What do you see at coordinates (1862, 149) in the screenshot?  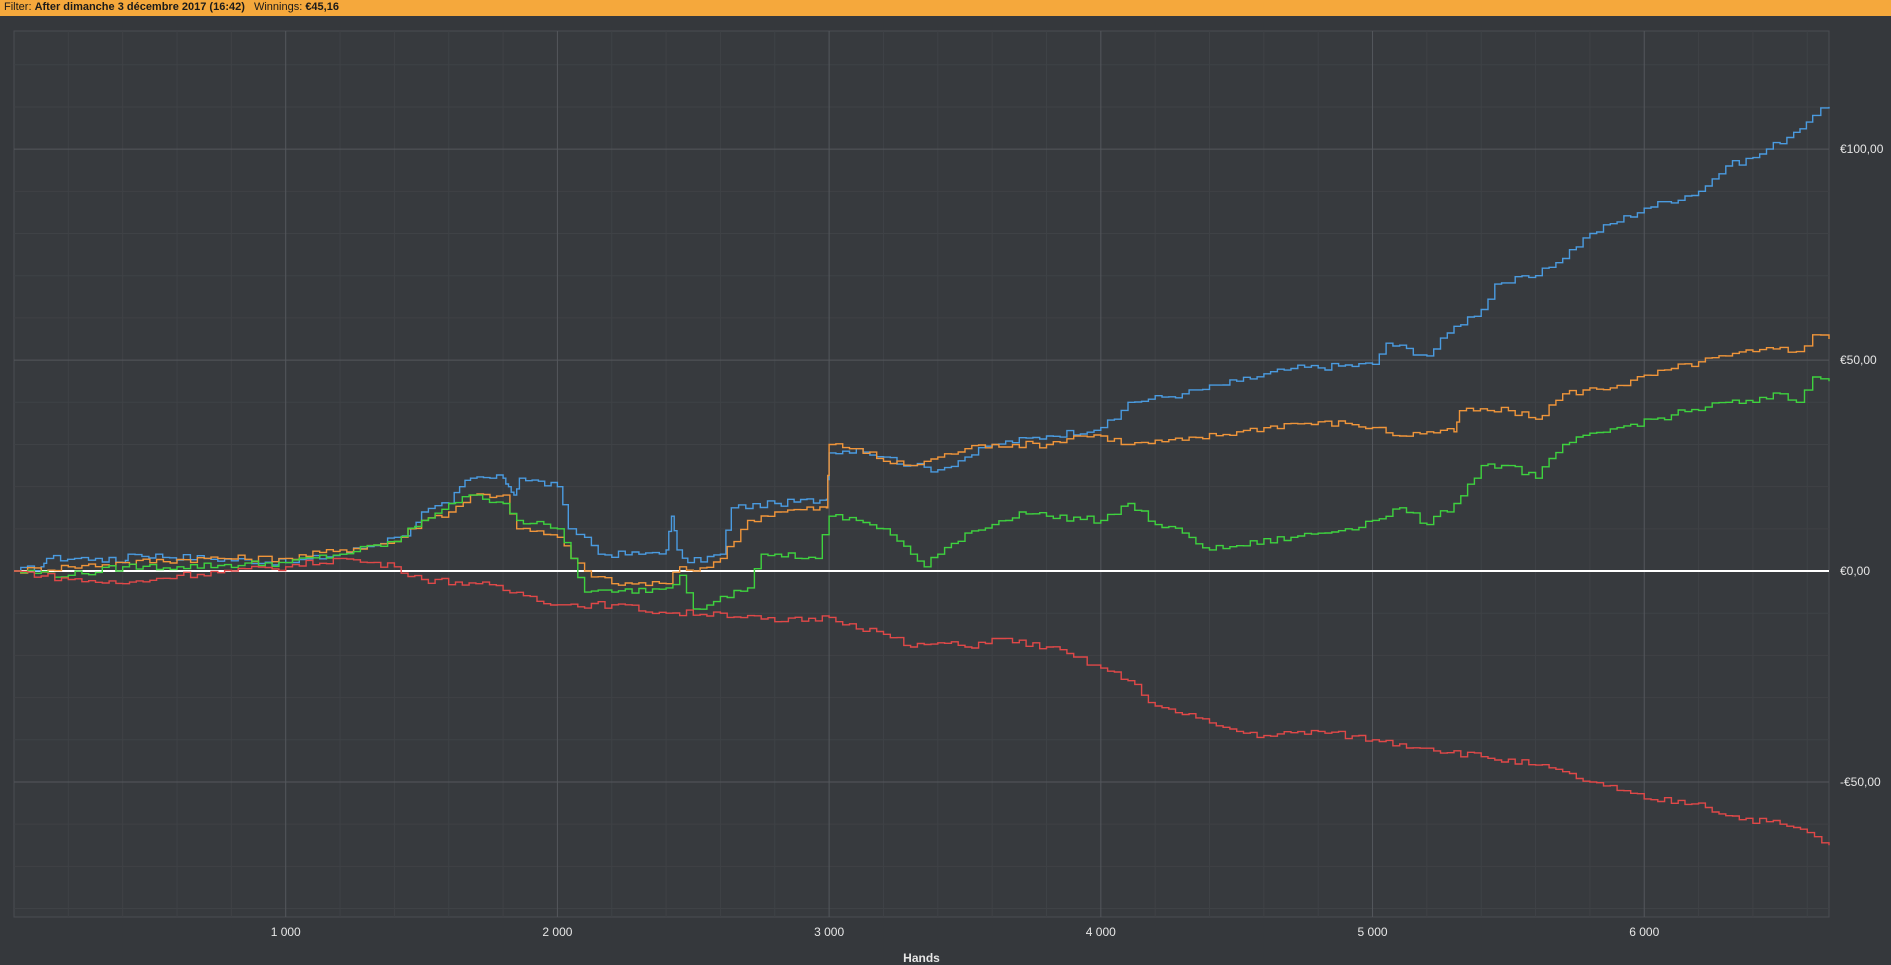 I see `y-tick-label: €100,00` at bounding box center [1862, 149].